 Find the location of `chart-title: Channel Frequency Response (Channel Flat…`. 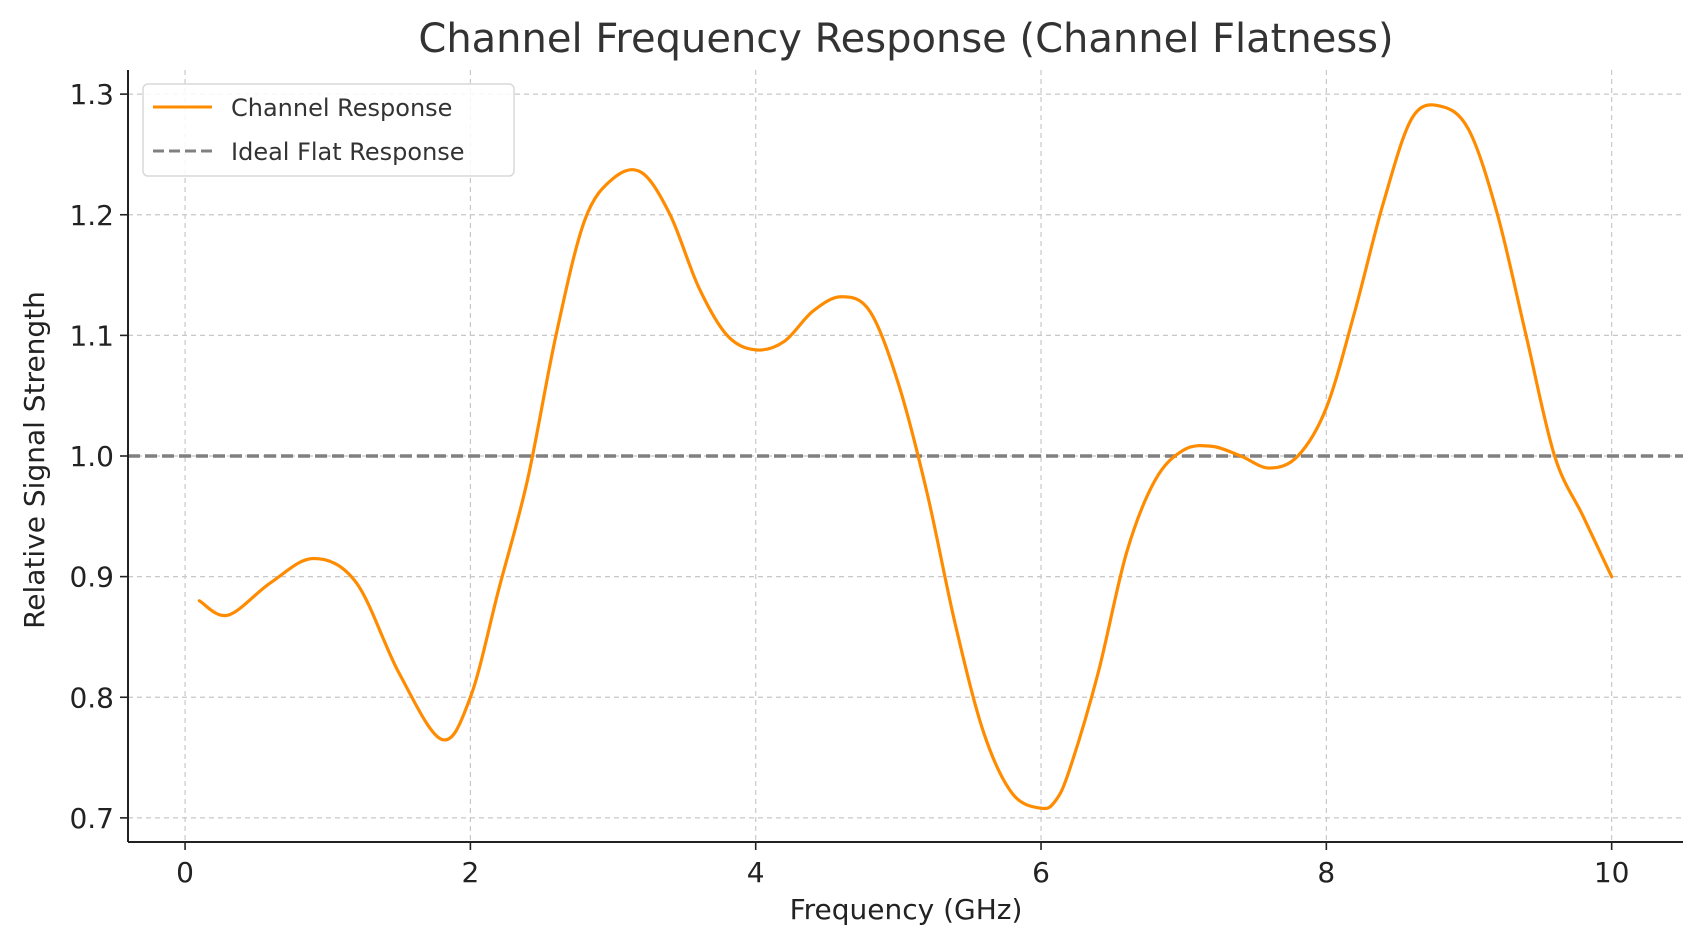

chart-title: Channel Frequency Response (Channel Flat… is located at coordinates (905, 39).